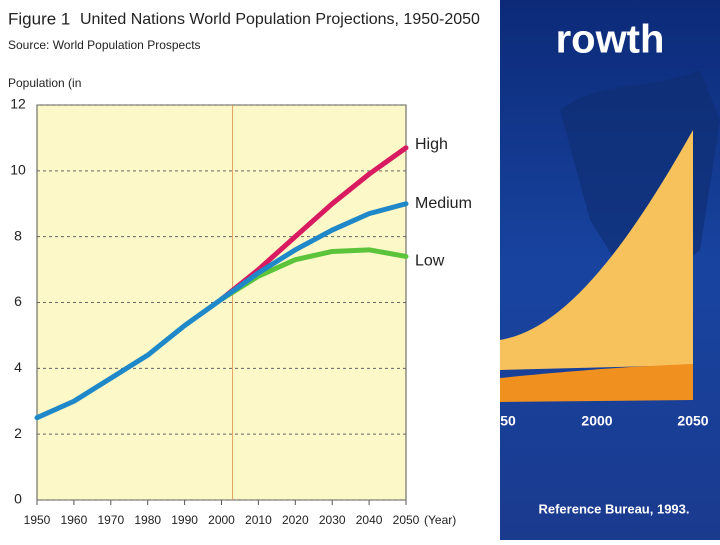  I want to click on y-tick-label: 4, so click(18, 367).